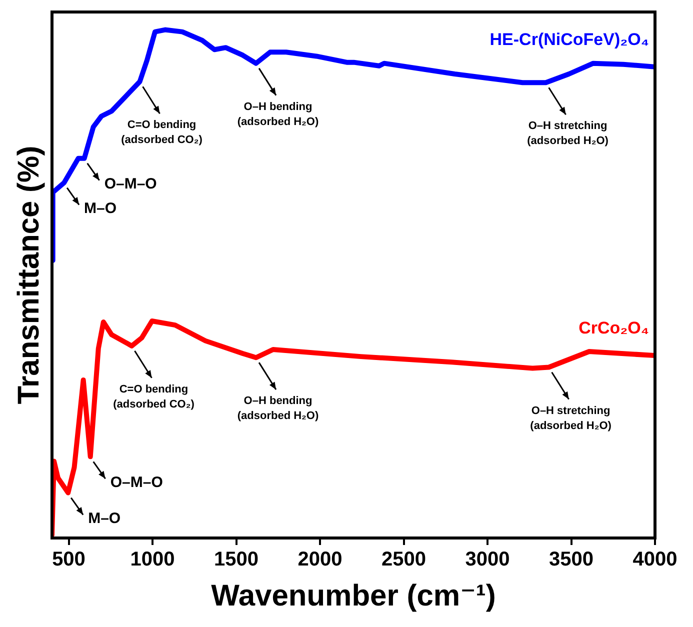 This screenshot has width=693, height=627. I want to click on x-tick-label: 2000, so click(320, 559).